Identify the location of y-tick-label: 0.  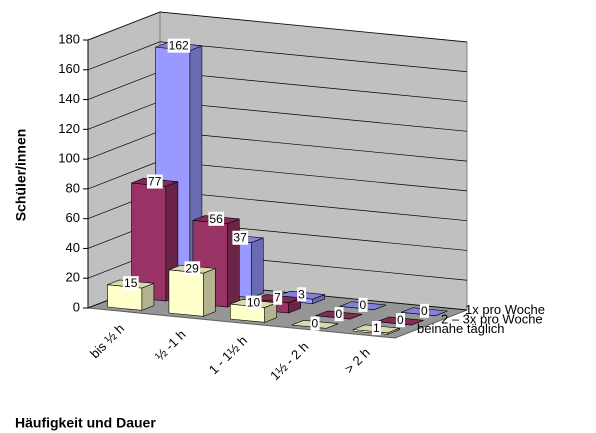
(76, 306).